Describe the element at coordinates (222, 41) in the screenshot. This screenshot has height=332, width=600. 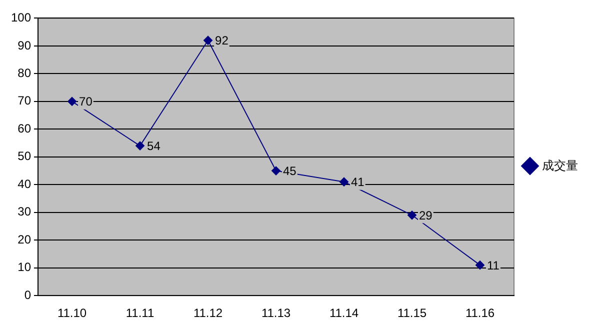
I see `data-label: 92` at that location.